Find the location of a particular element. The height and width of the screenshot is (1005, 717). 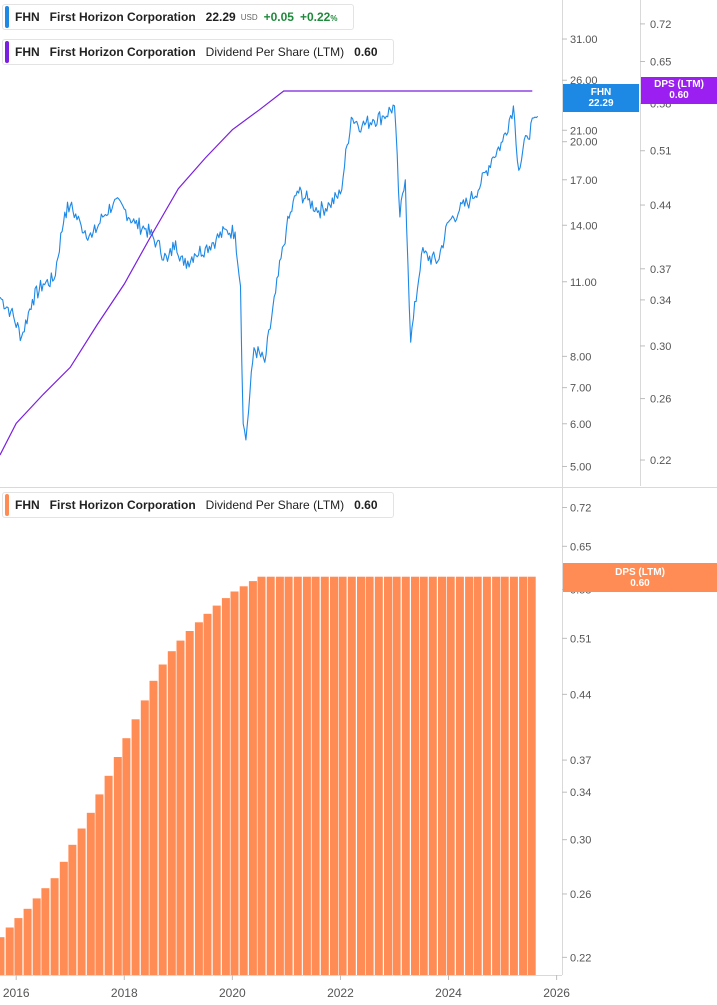

dps-axis-tick-label: 0.34 is located at coordinates (660, 301).